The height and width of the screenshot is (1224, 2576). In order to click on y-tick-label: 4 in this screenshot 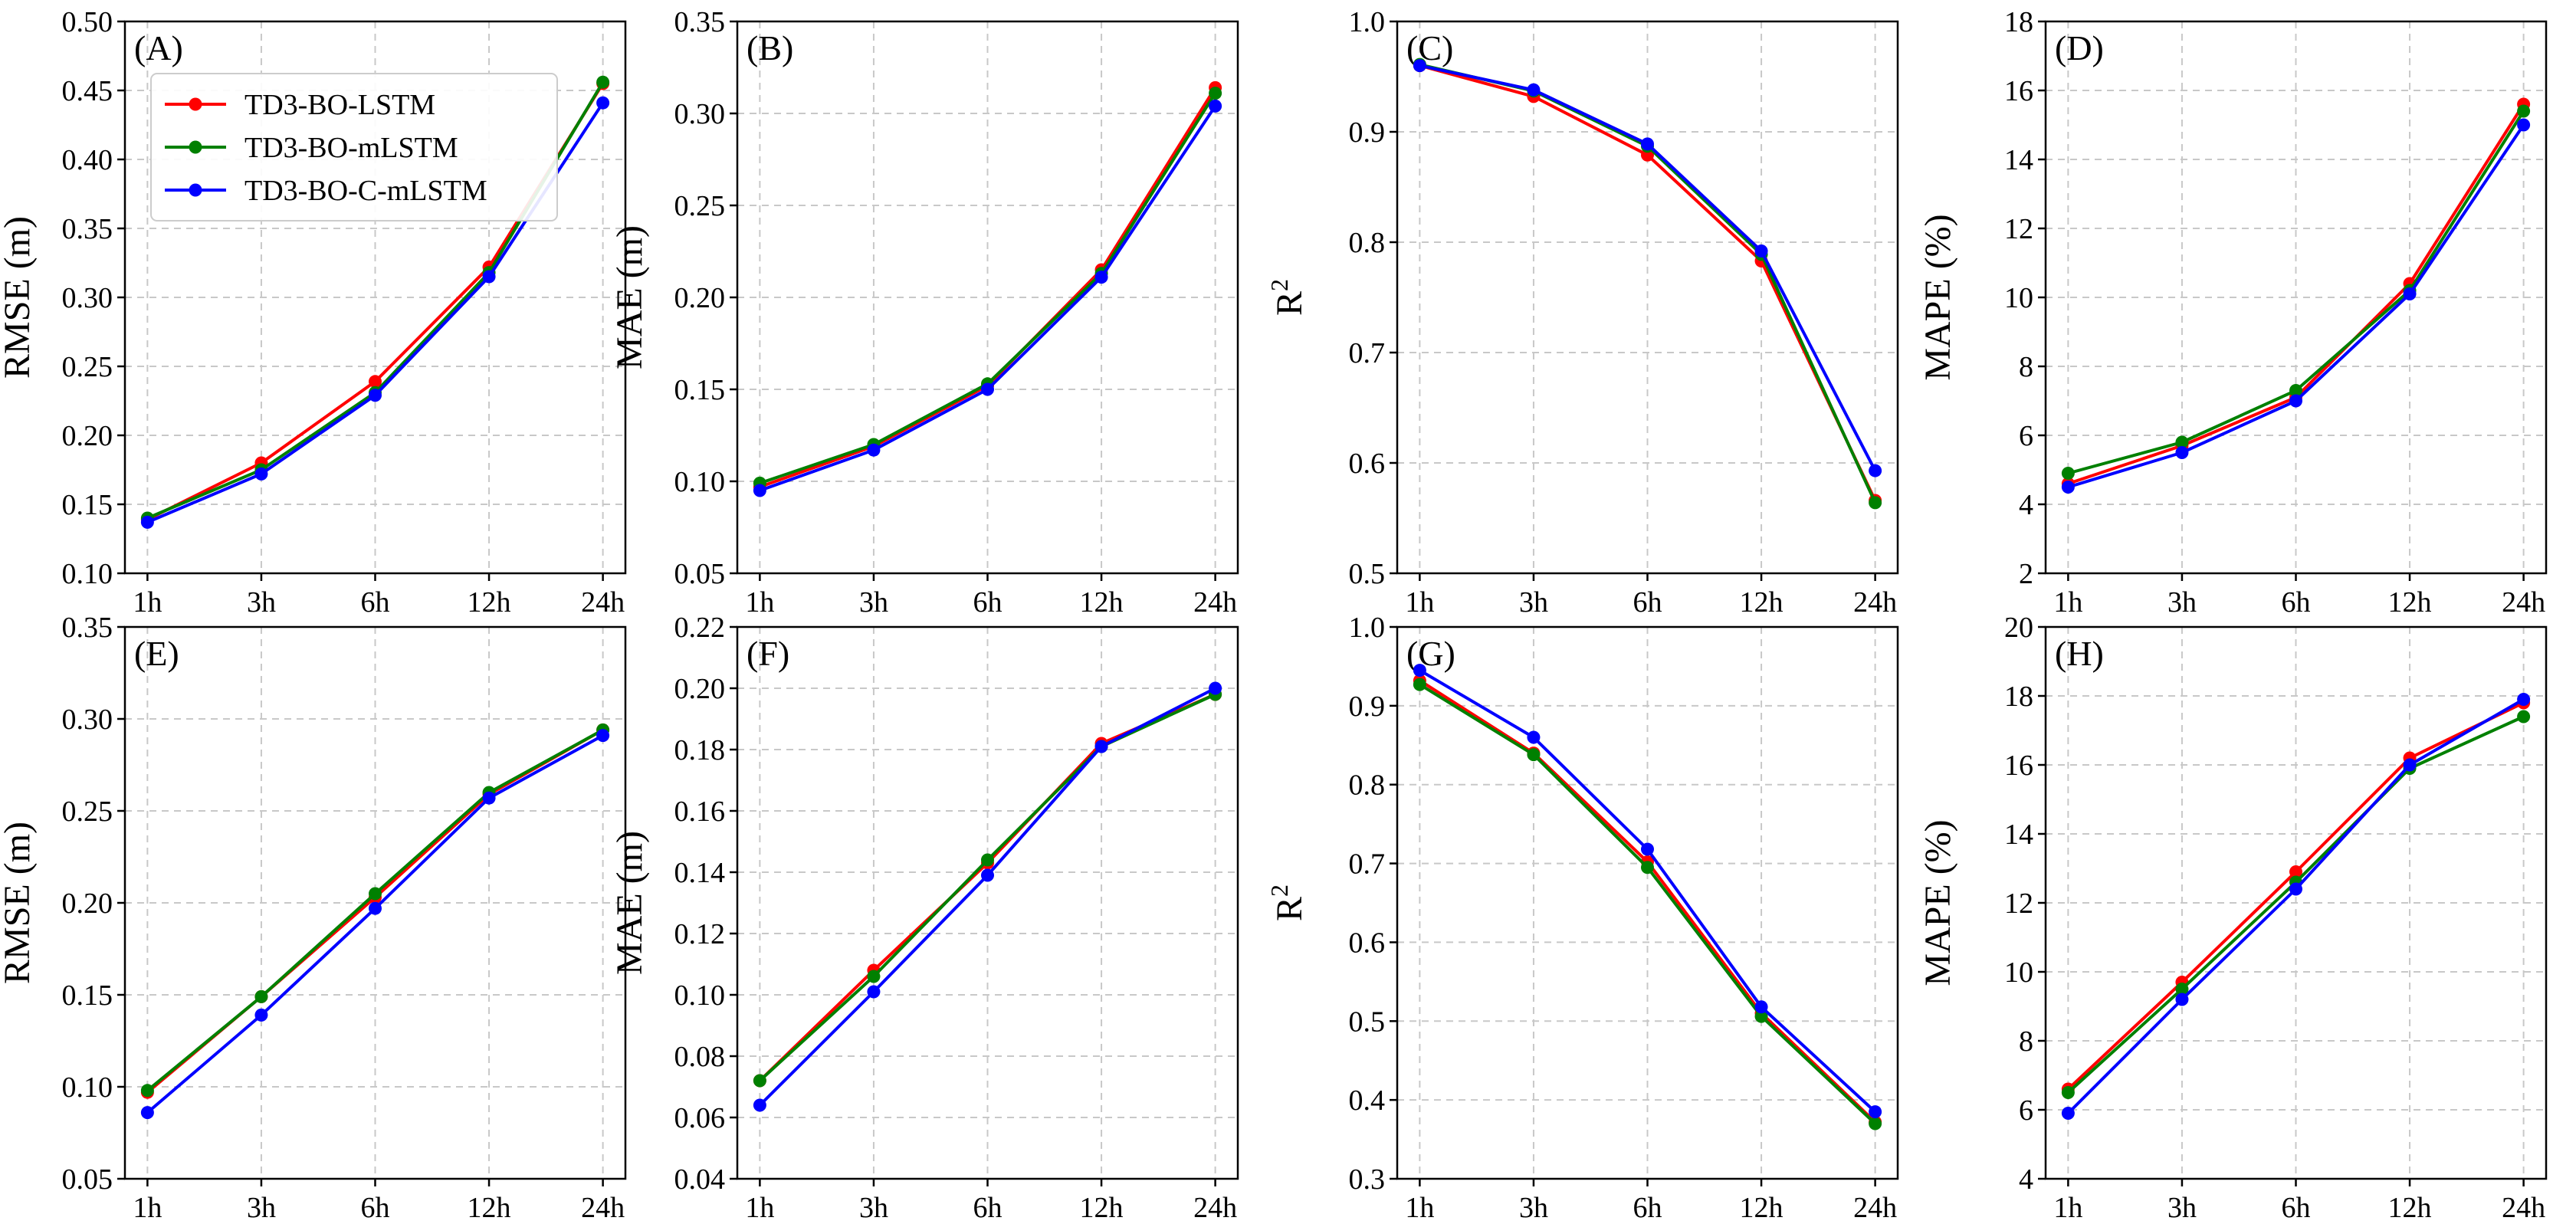, I will do `click(2026, 1179)`.